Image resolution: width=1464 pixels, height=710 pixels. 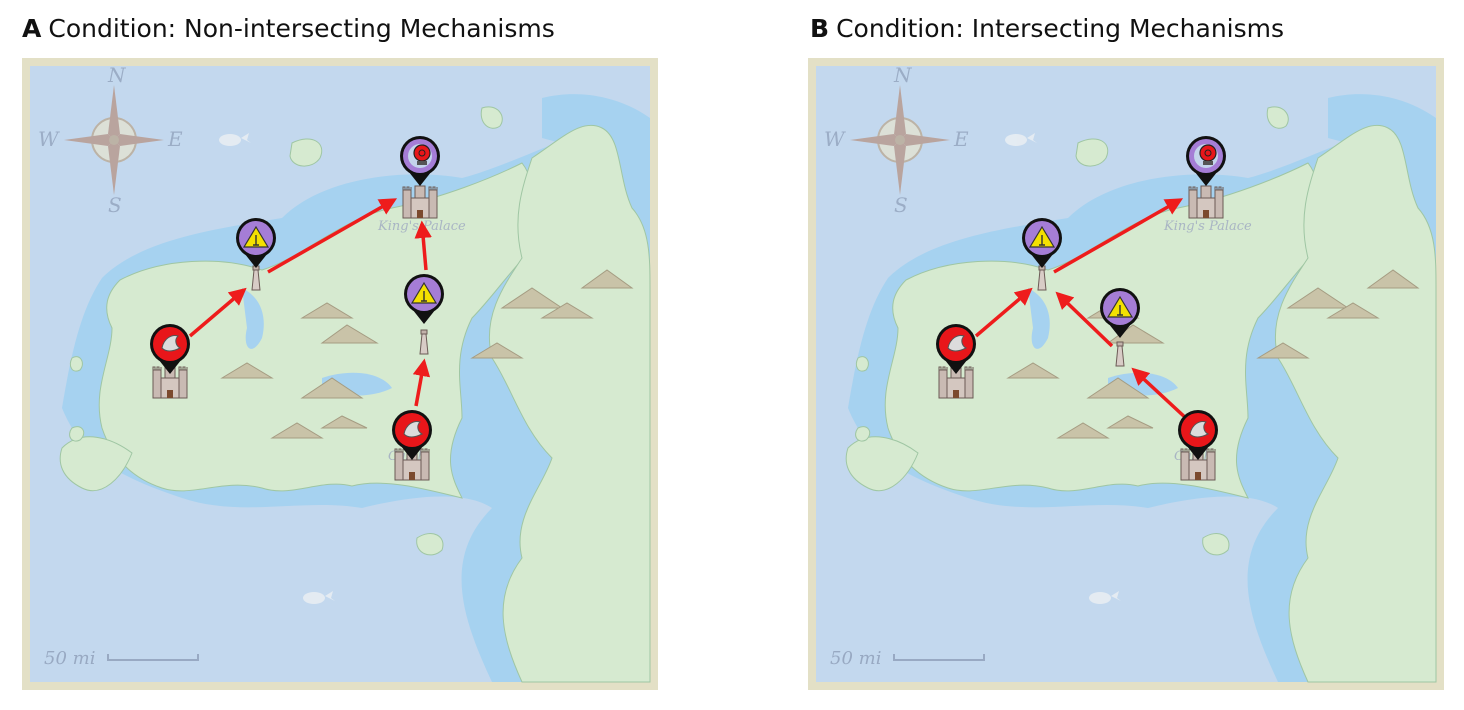 I want to click on panel-condition-text: Condition: Intersecting Mechanisms, so click(x=1060, y=28).